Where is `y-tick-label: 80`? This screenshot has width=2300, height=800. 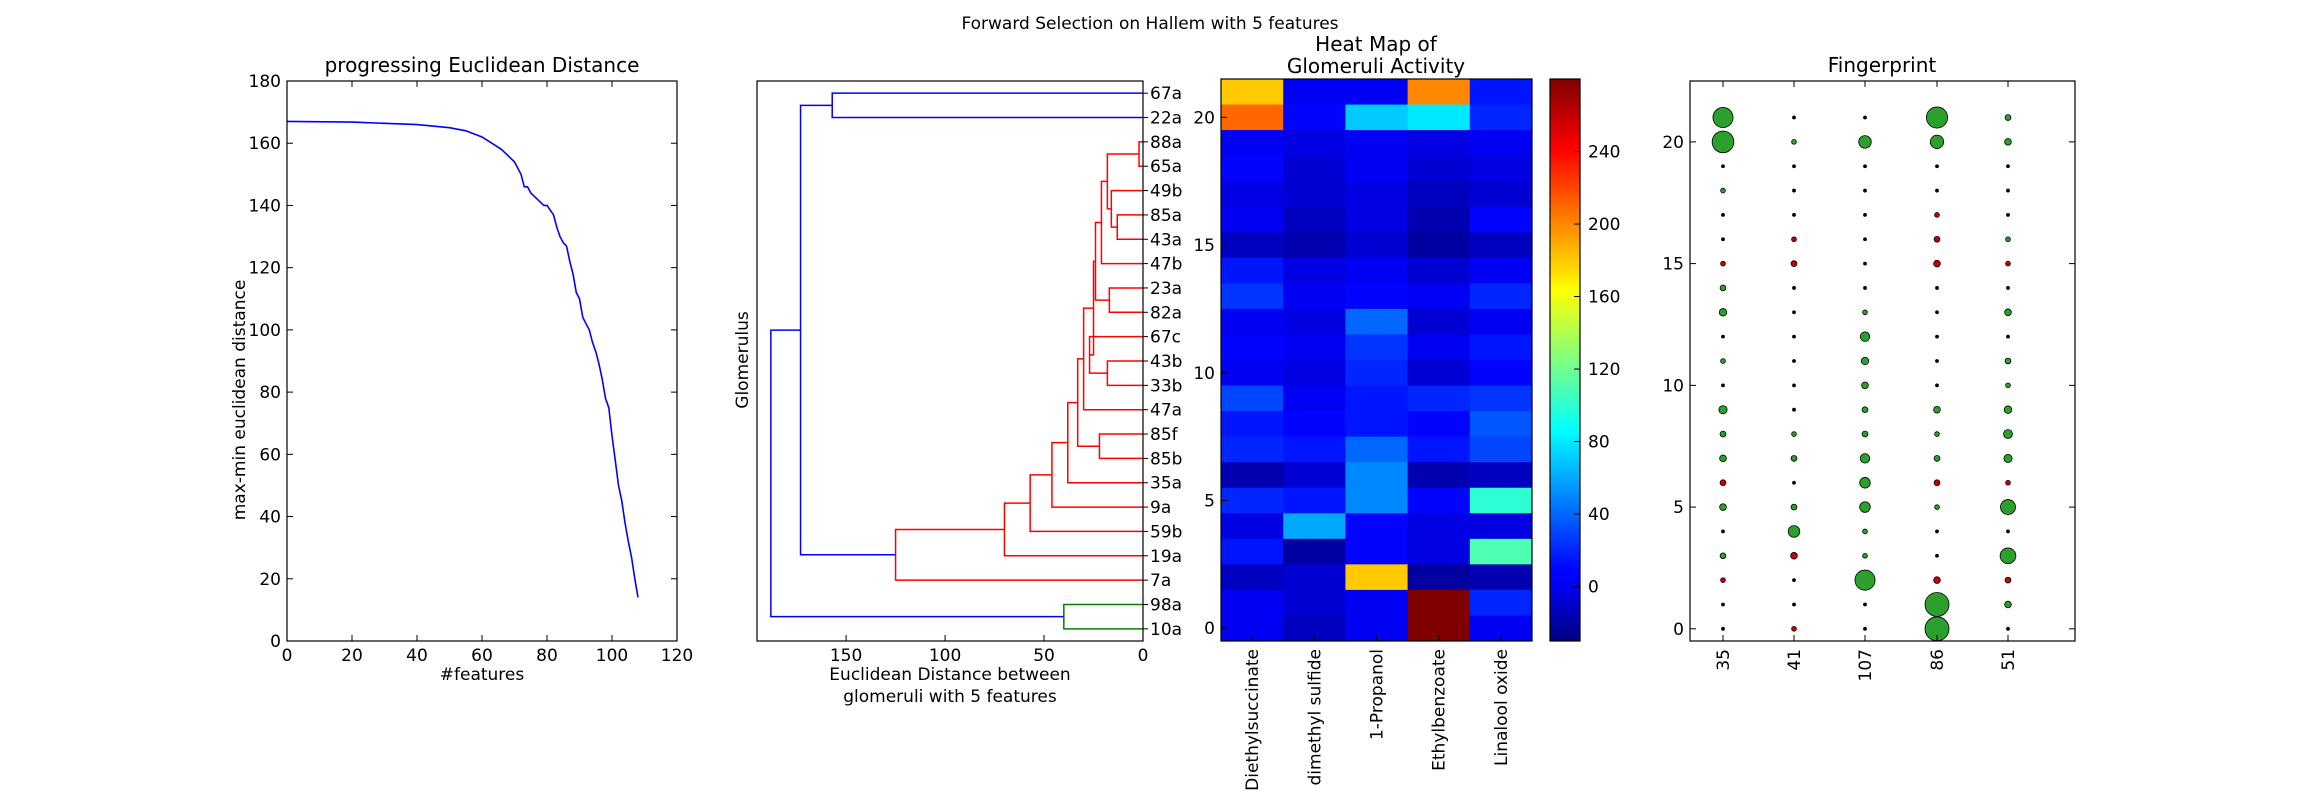 y-tick-label: 80 is located at coordinates (270, 393).